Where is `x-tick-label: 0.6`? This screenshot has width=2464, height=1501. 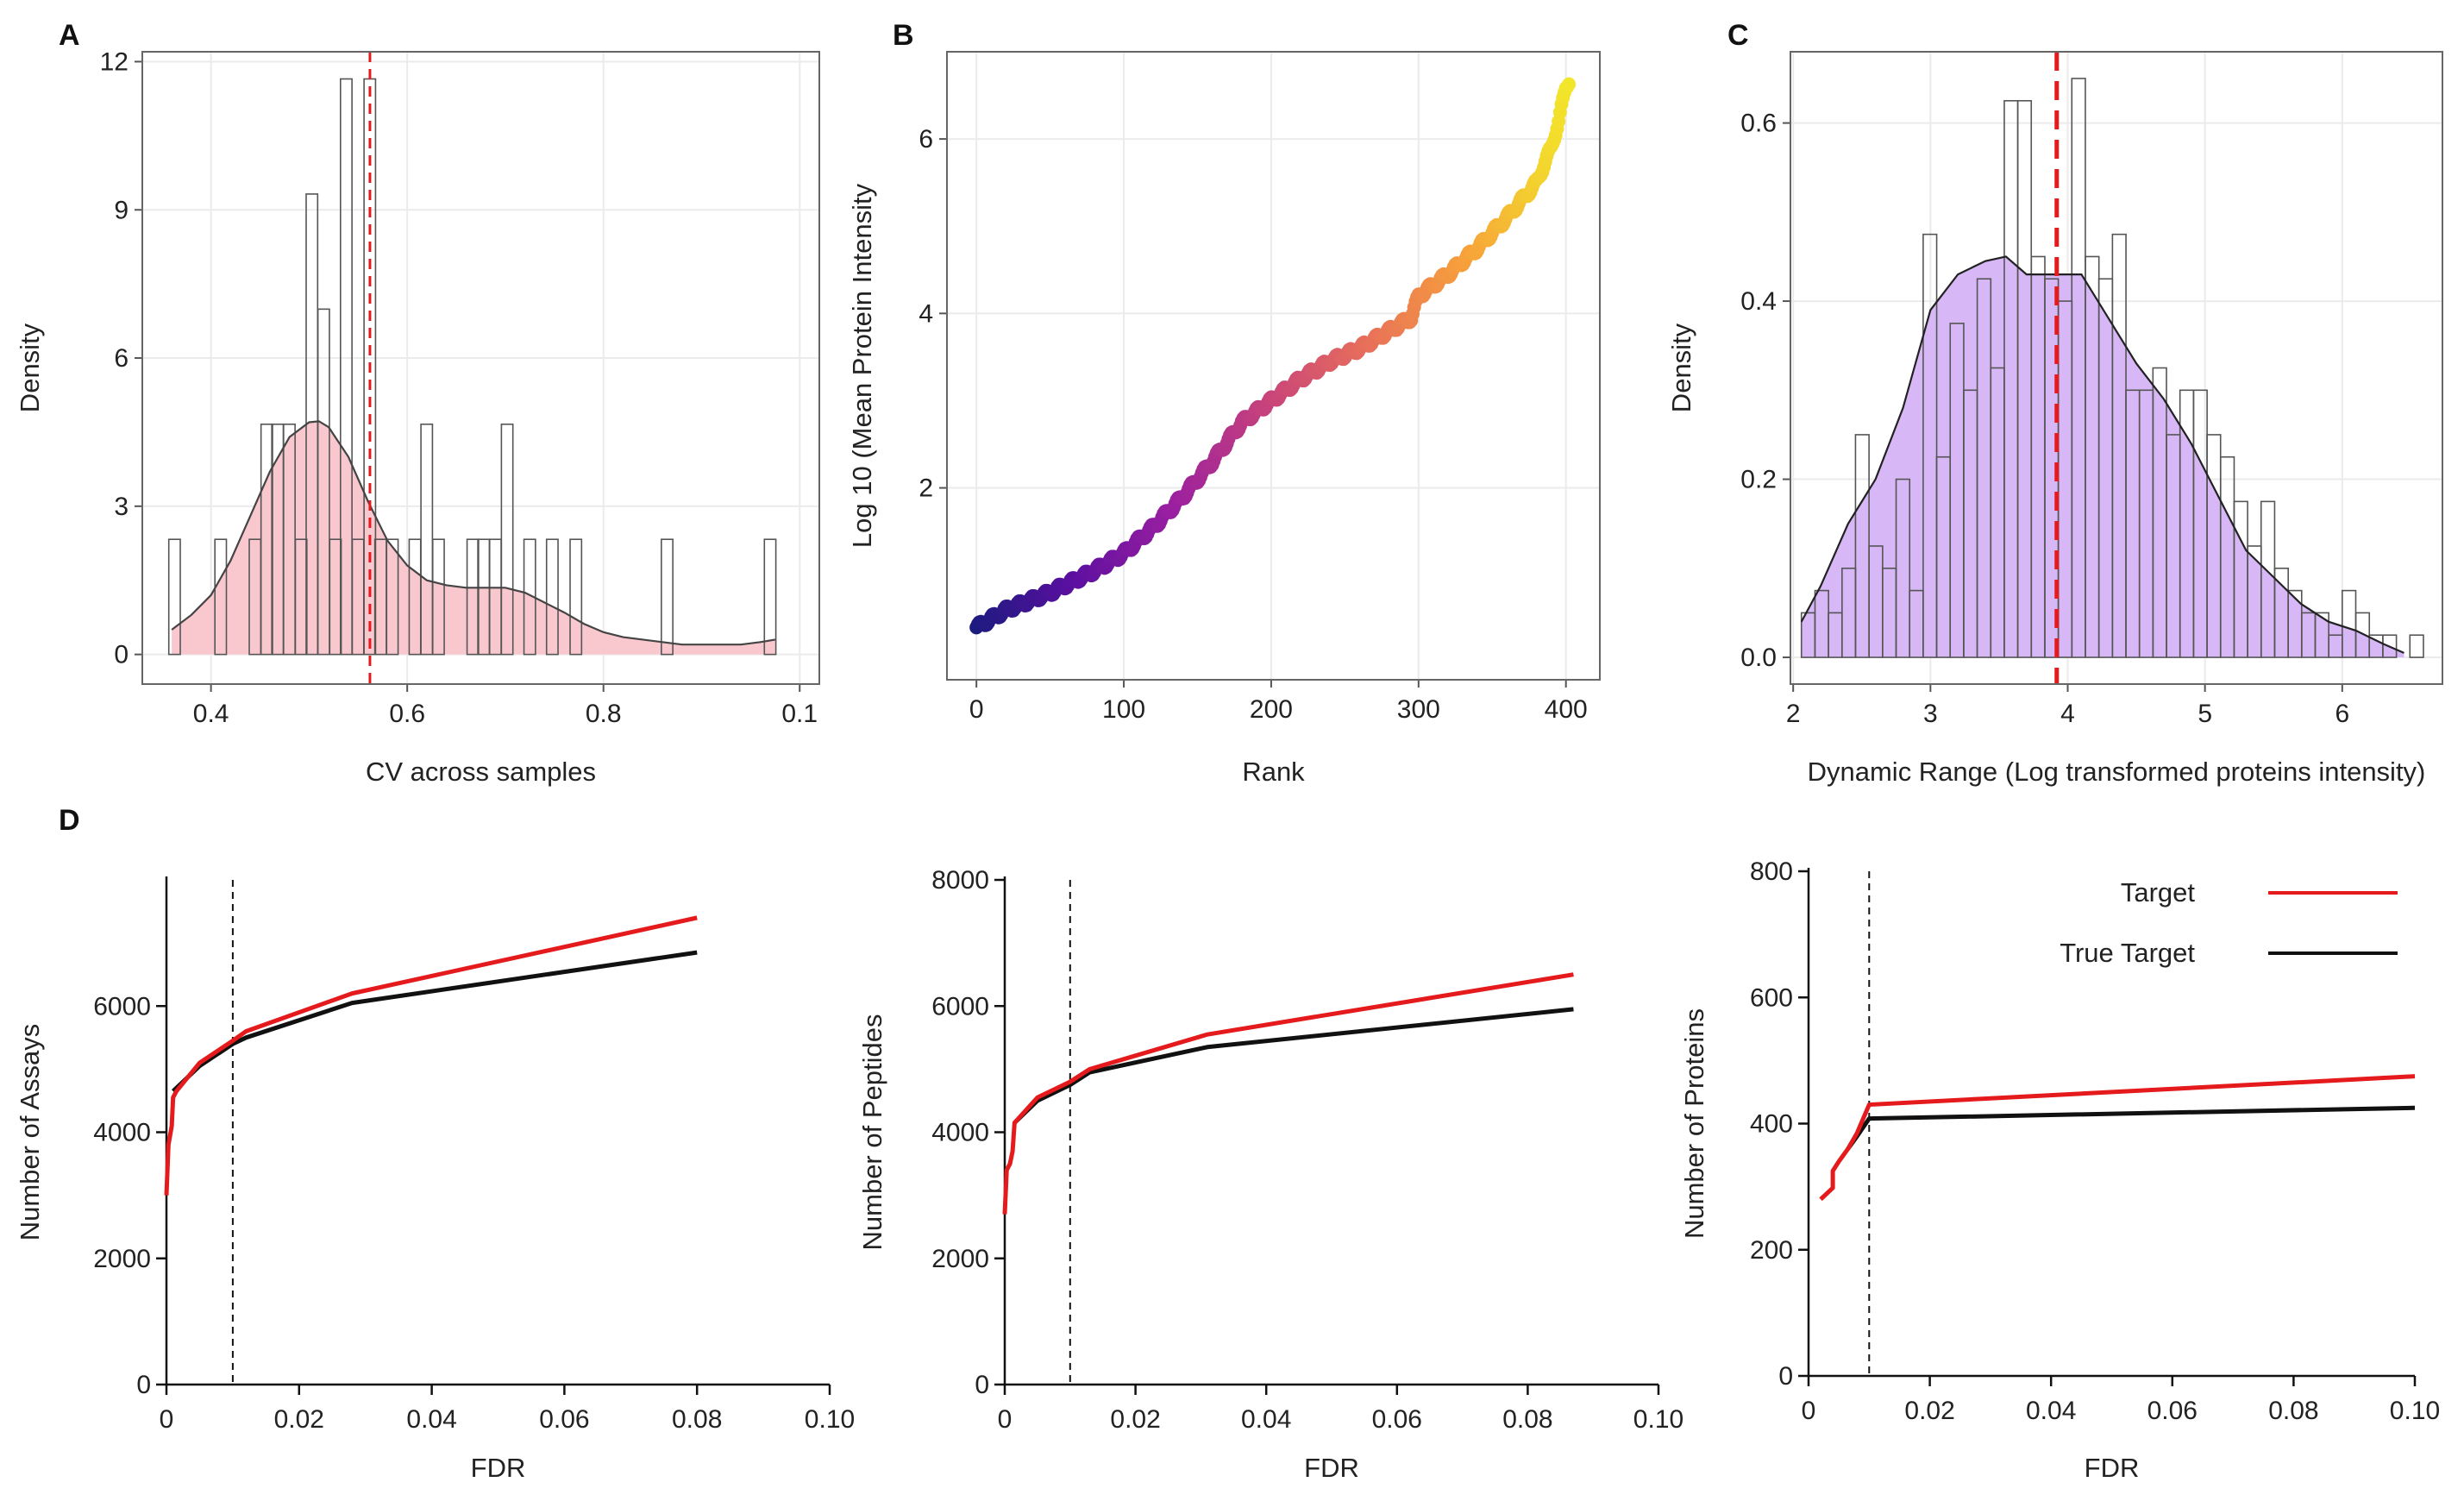 x-tick-label: 0.6 is located at coordinates (407, 714).